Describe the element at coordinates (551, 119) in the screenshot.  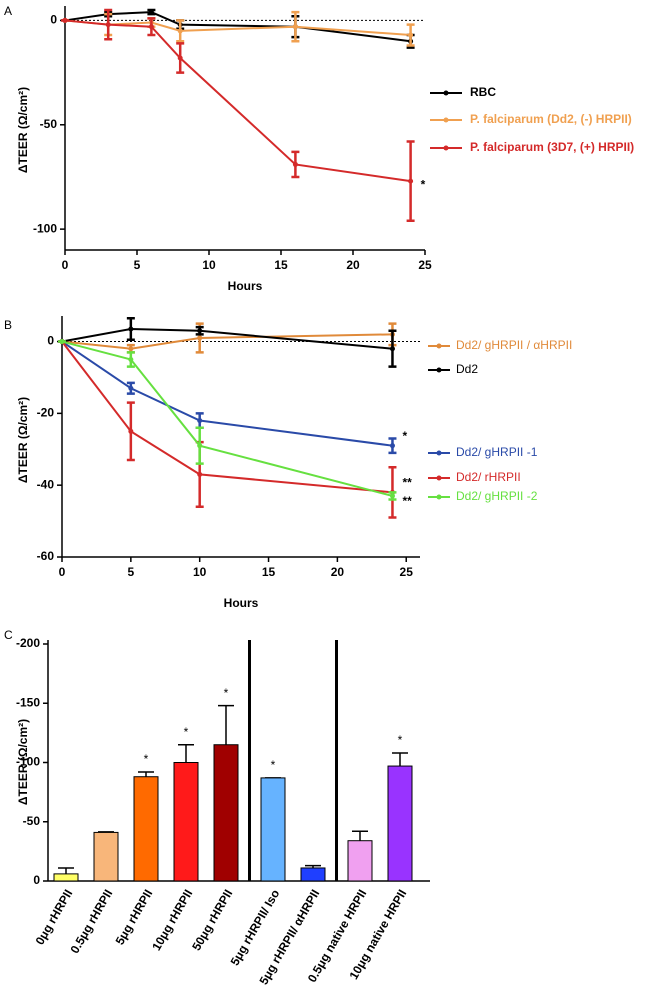
I see `legend-label: P. falciparum (Dd2, (-) HRPII)` at that location.